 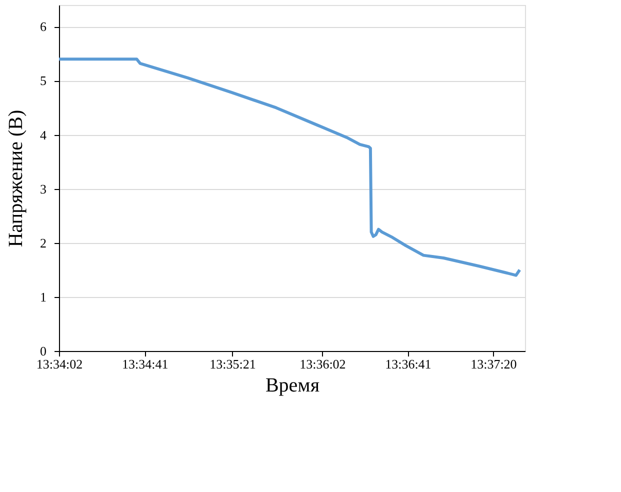 What do you see at coordinates (43, 26) in the screenshot?
I see `y-tick-label: 6` at bounding box center [43, 26].